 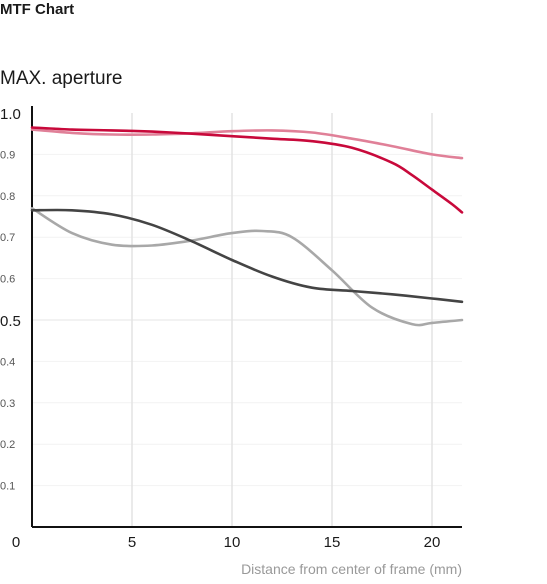 What do you see at coordinates (332, 542) in the screenshot?
I see `x-tick-label: 15` at bounding box center [332, 542].